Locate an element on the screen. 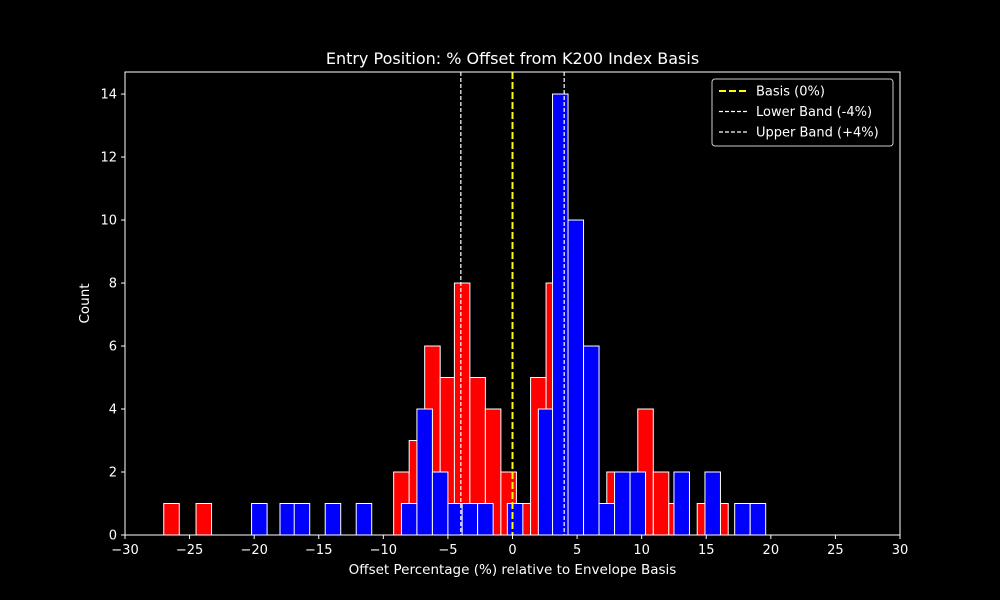  x-tick-label: −30 is located at coordinates (124, 550).